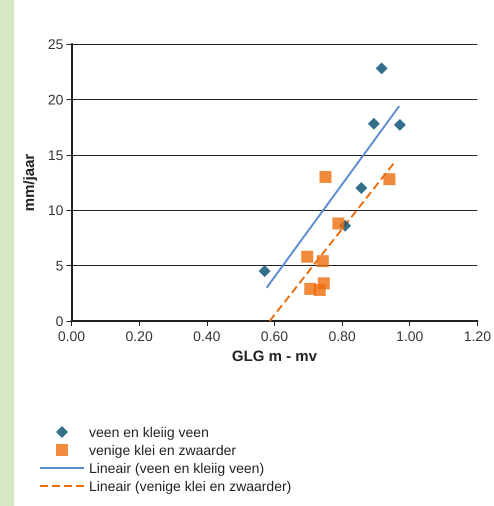 This screenshot has width=494, height=506. Describe the element at coordinates (29, 183) in the screenshot. I see `y-axis-title: mm/jaar` at that location.